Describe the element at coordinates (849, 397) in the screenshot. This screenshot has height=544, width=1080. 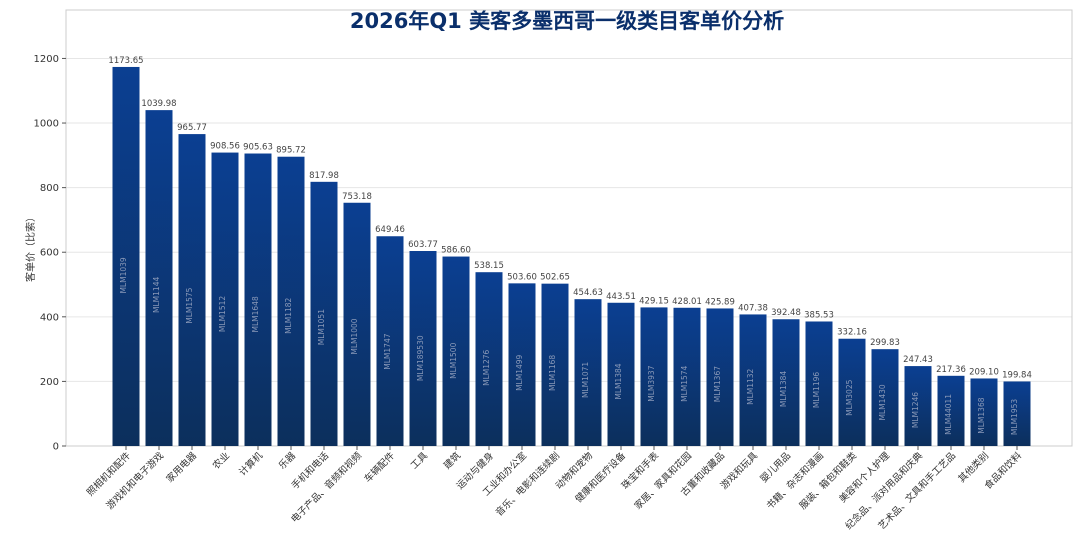
I see `bar-code-label: MLM3025` at that location.